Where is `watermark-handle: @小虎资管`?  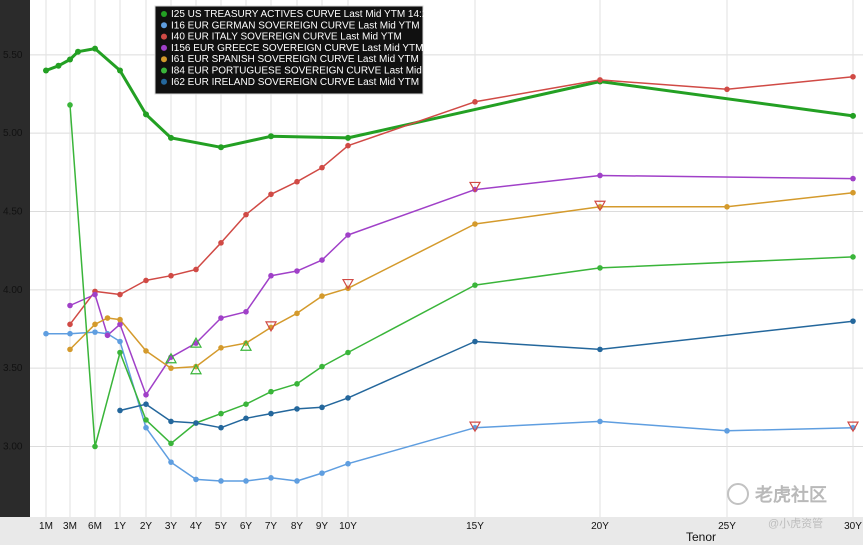 watermark-handle: @小虎资管 is located at coordinates (795, 523).